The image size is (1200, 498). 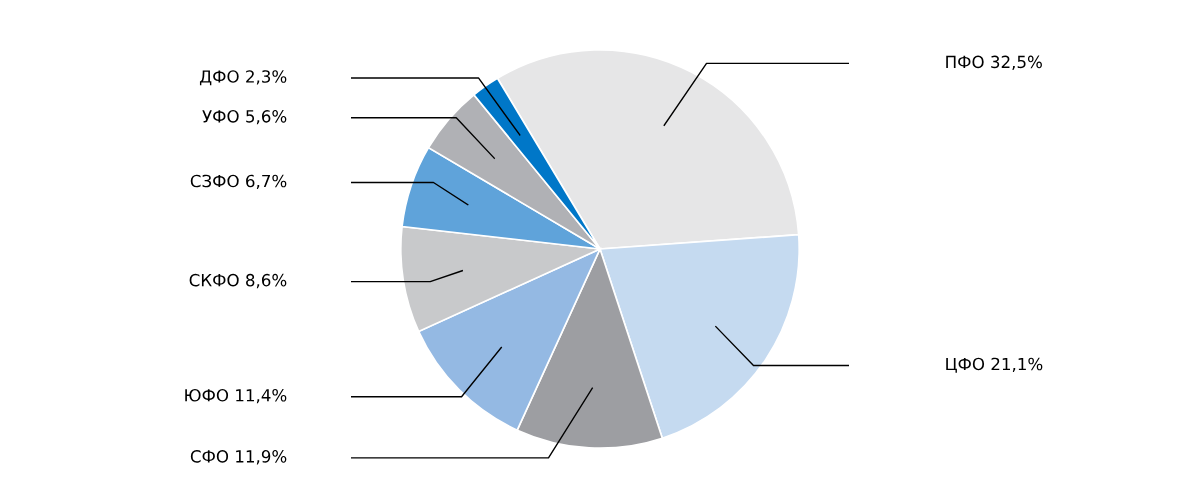 What do you see at coordinates (994, 365) in the screenshot?
I see `slice-label: ЦФО 21,1%` at bounding box center [994, 365].